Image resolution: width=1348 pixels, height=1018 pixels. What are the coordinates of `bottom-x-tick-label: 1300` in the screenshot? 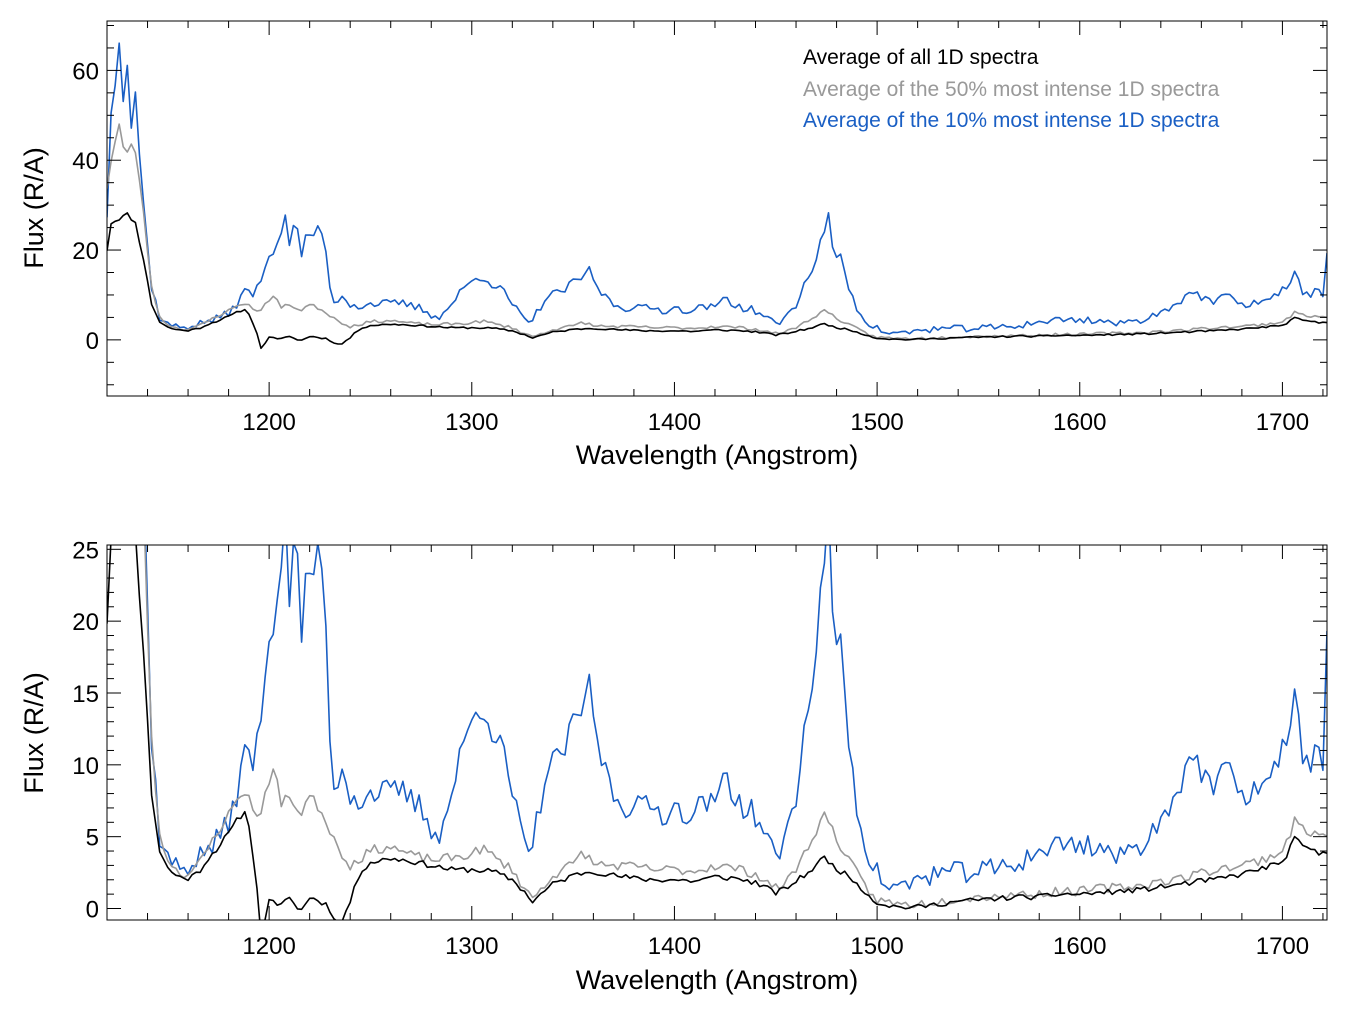 It's located at (471, 946).